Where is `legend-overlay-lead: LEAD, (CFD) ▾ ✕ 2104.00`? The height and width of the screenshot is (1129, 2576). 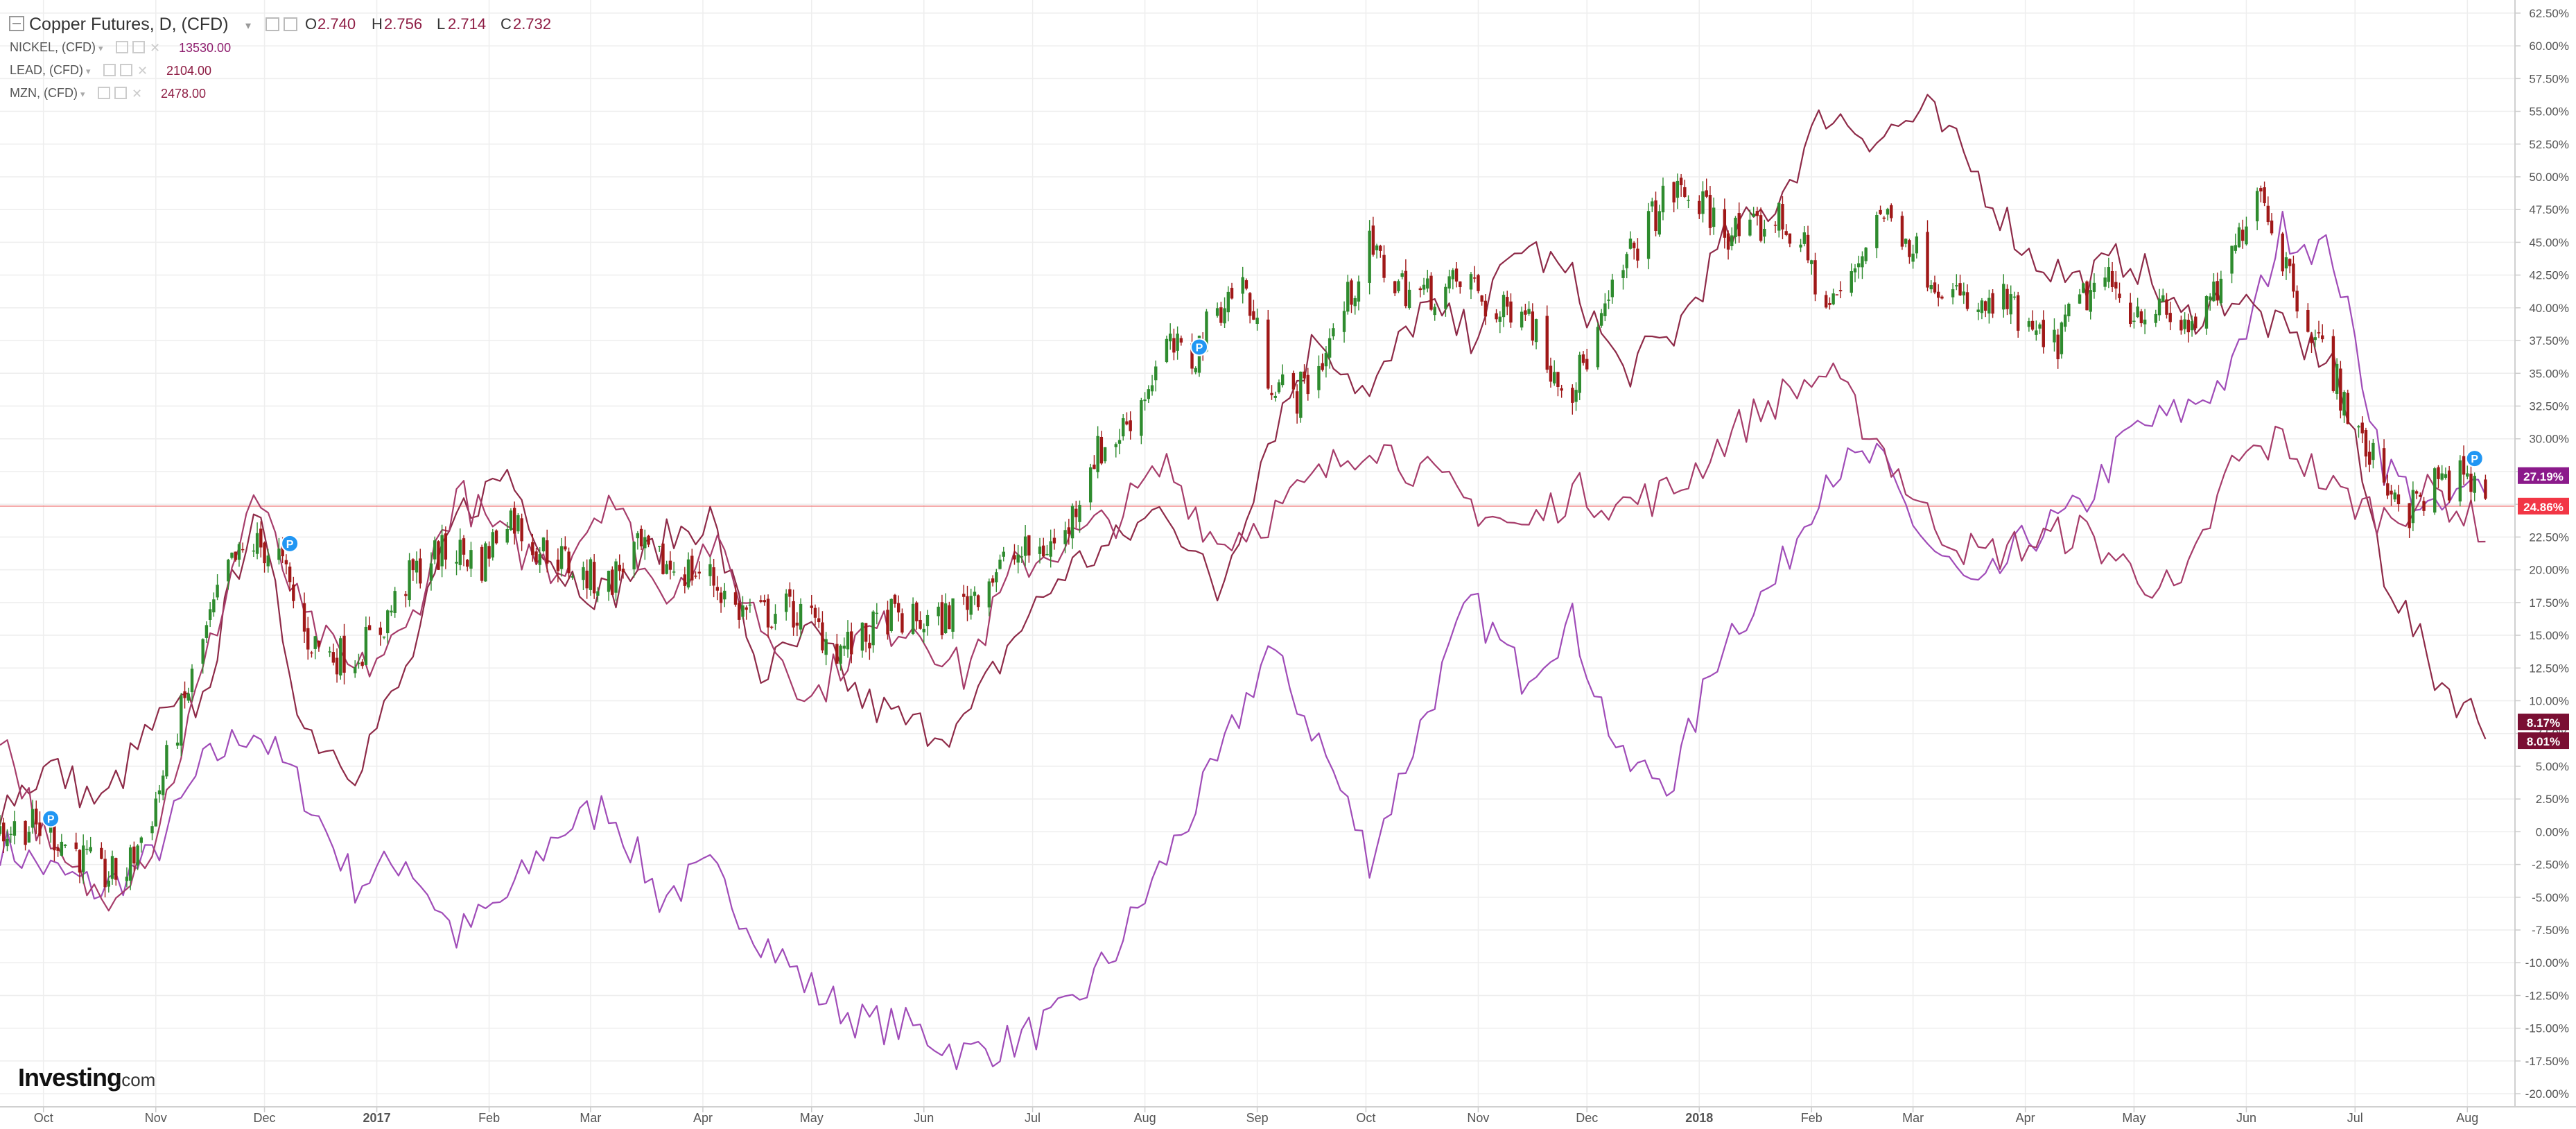
legend-overlay-lead: LEAD, (CFD) ▾ ✕ 2104.00 is located at coordinates (110, 70).